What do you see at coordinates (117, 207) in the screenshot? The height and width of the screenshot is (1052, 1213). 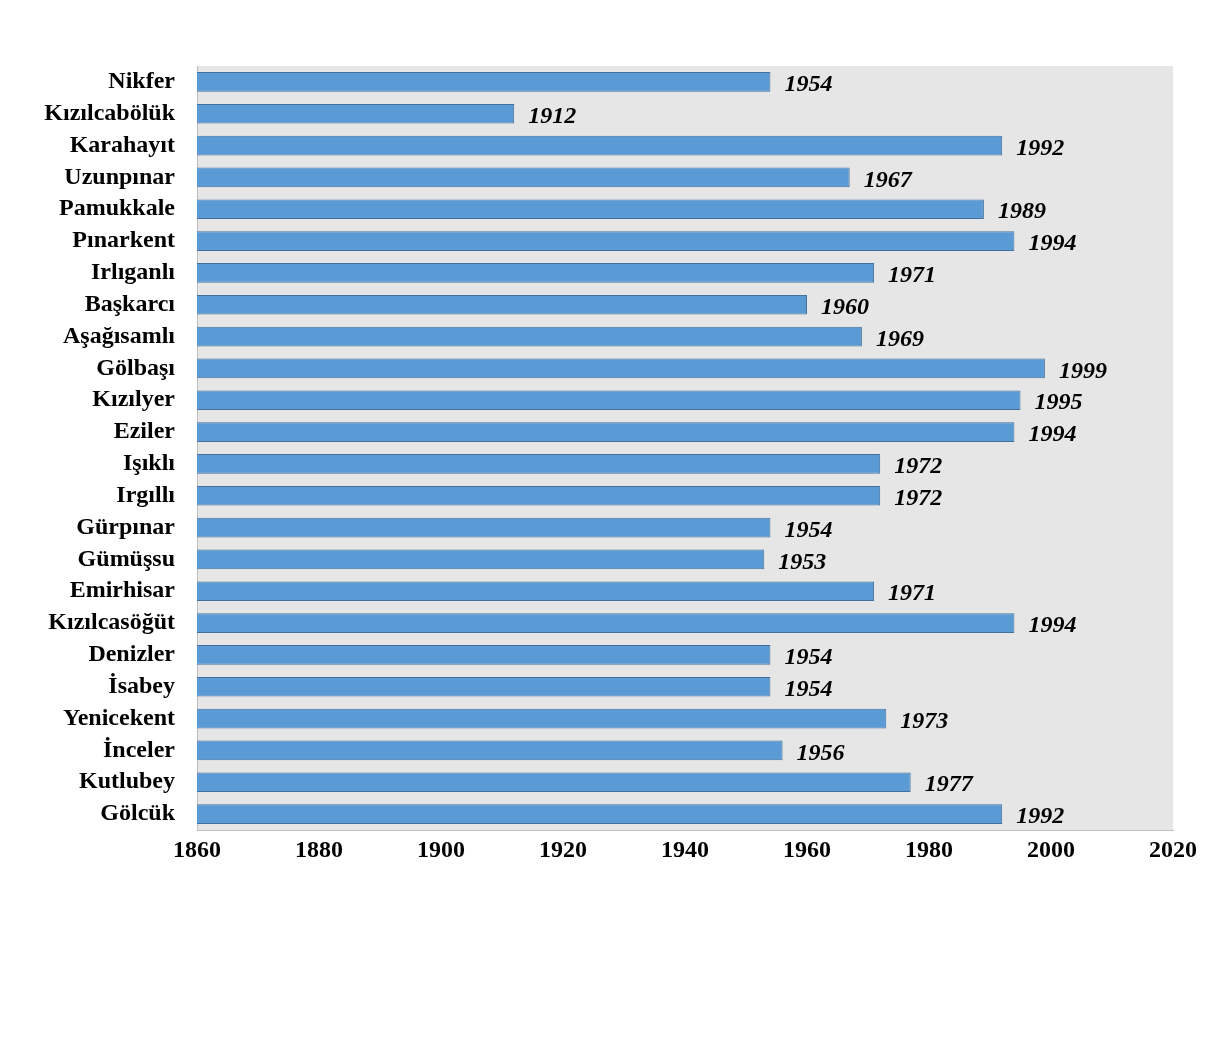 I see `y-tick-label: Pamukkale` at bounding box center [117, 207].